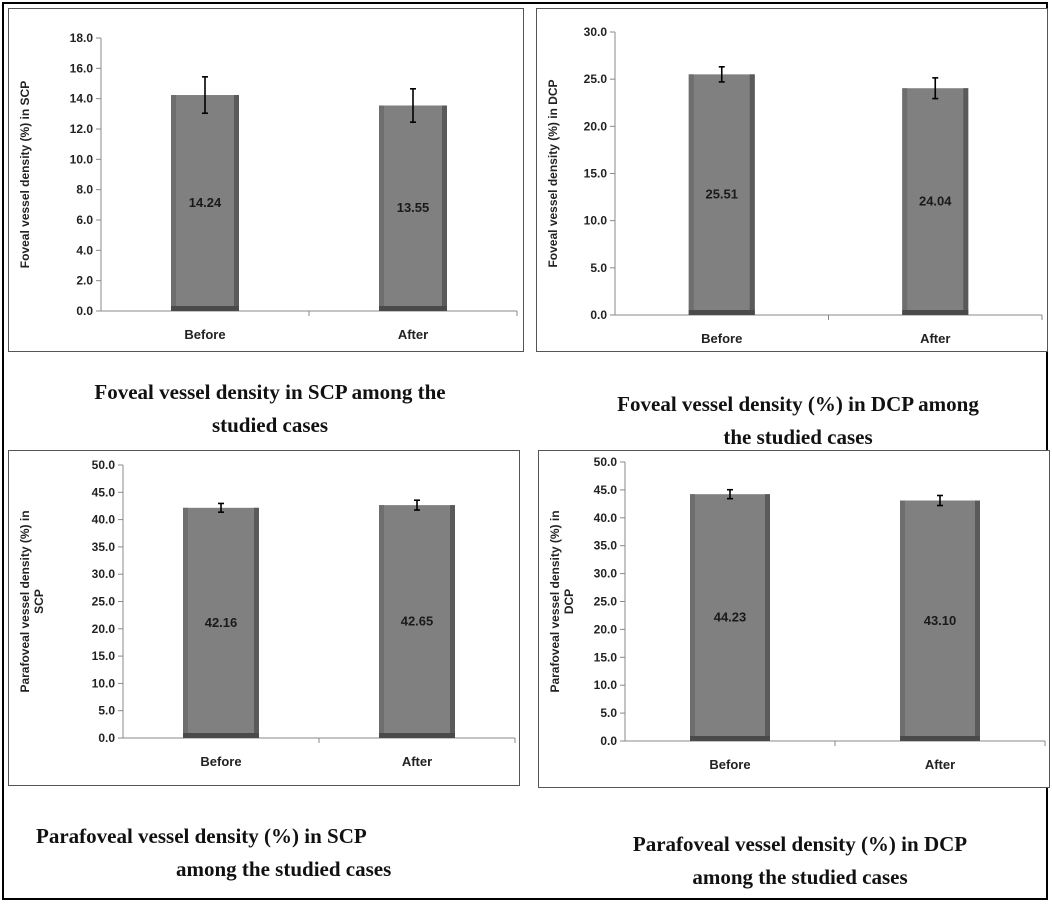 The image size is (1052, 904). I want to click on caption-foveal-scp-line2: studied cases, so click(270, 425).